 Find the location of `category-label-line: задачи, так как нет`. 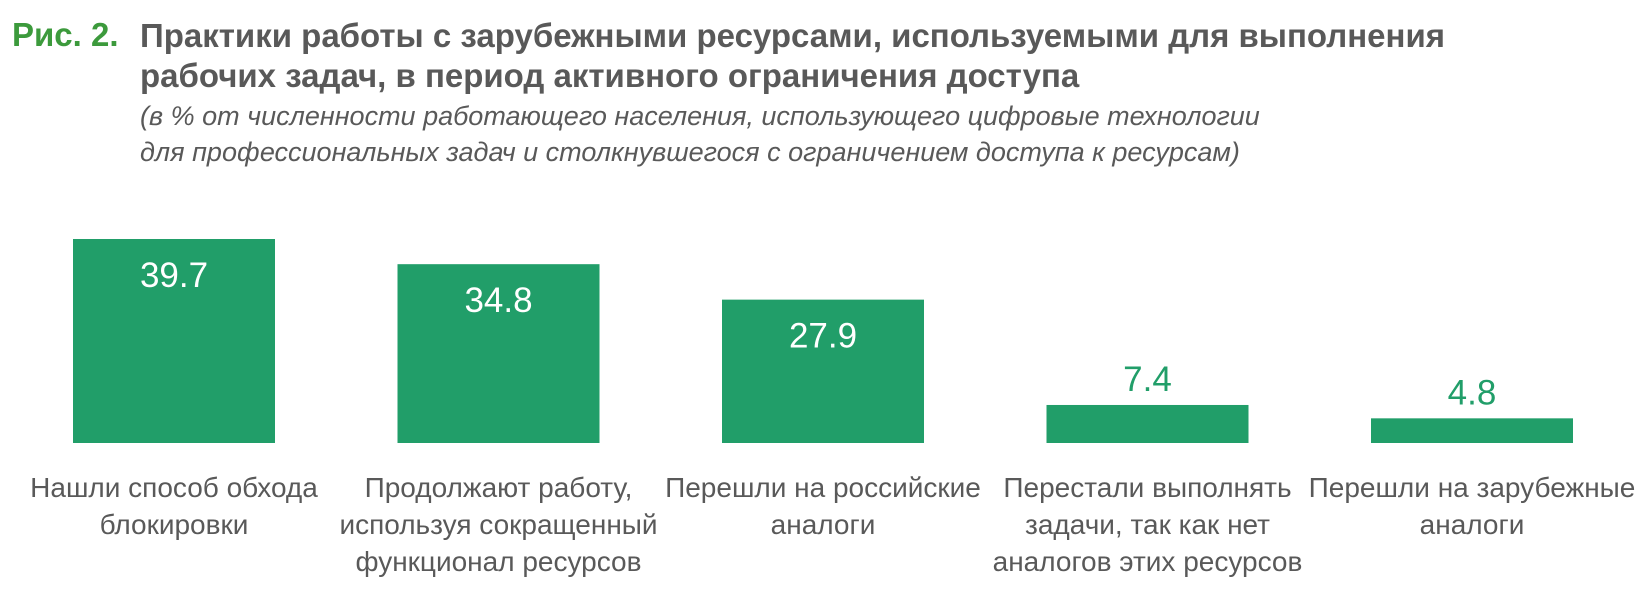

category-label-line: задачи, так как нет is located at coordinates (1147, 524).